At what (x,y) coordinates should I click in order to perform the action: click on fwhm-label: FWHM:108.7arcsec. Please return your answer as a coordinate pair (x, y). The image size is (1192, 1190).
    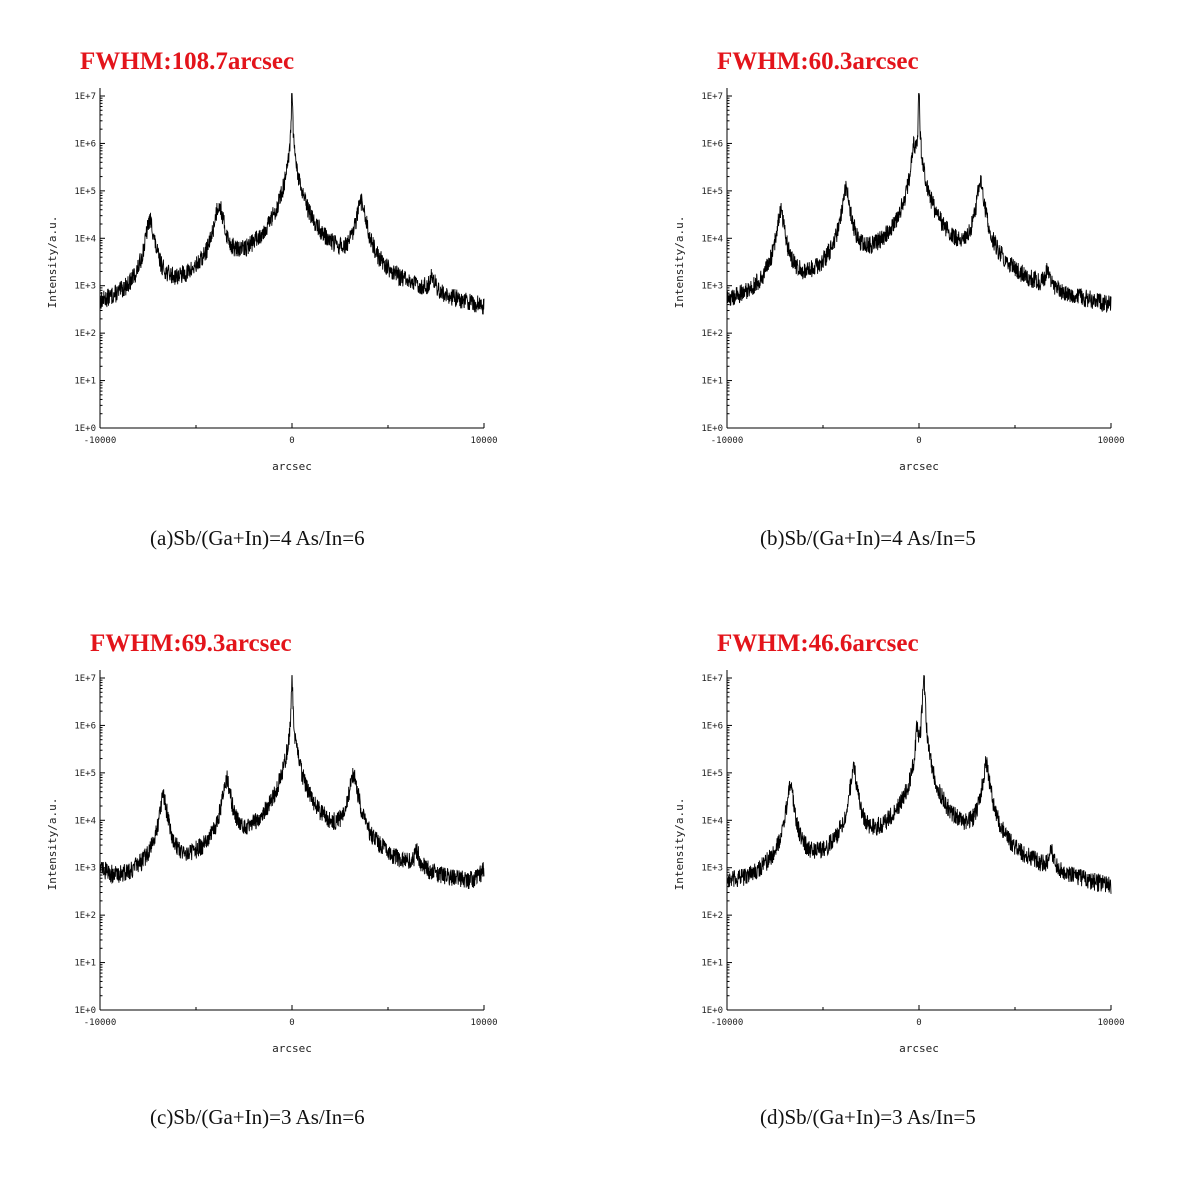
    Looking at the image, I should click on (187, 61).